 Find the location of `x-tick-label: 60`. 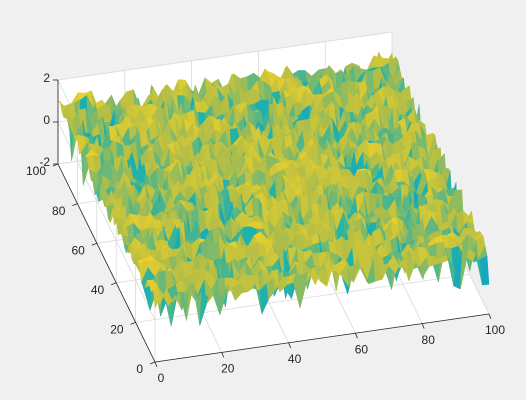

x-tick-label: 60 is located at coordinates (362, 349).